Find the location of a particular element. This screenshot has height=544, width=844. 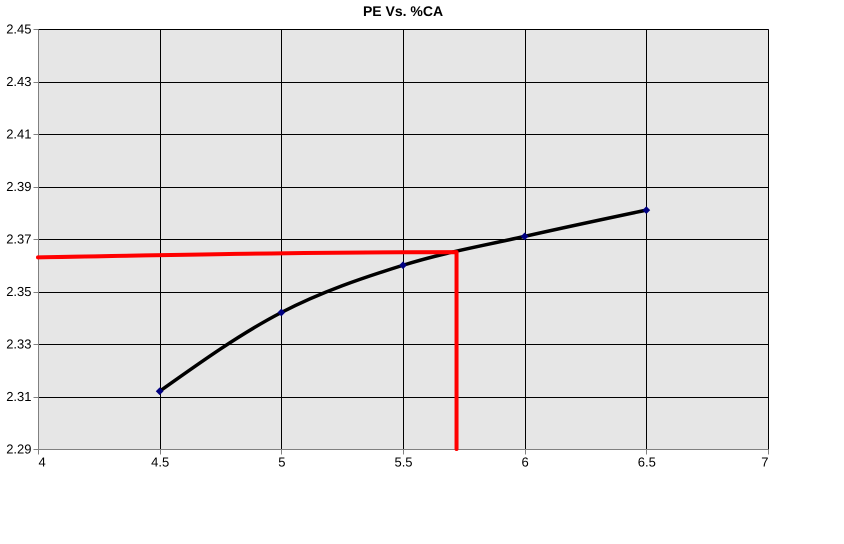

x-tick-label: 5.5 is located at coordinates (403, 462).